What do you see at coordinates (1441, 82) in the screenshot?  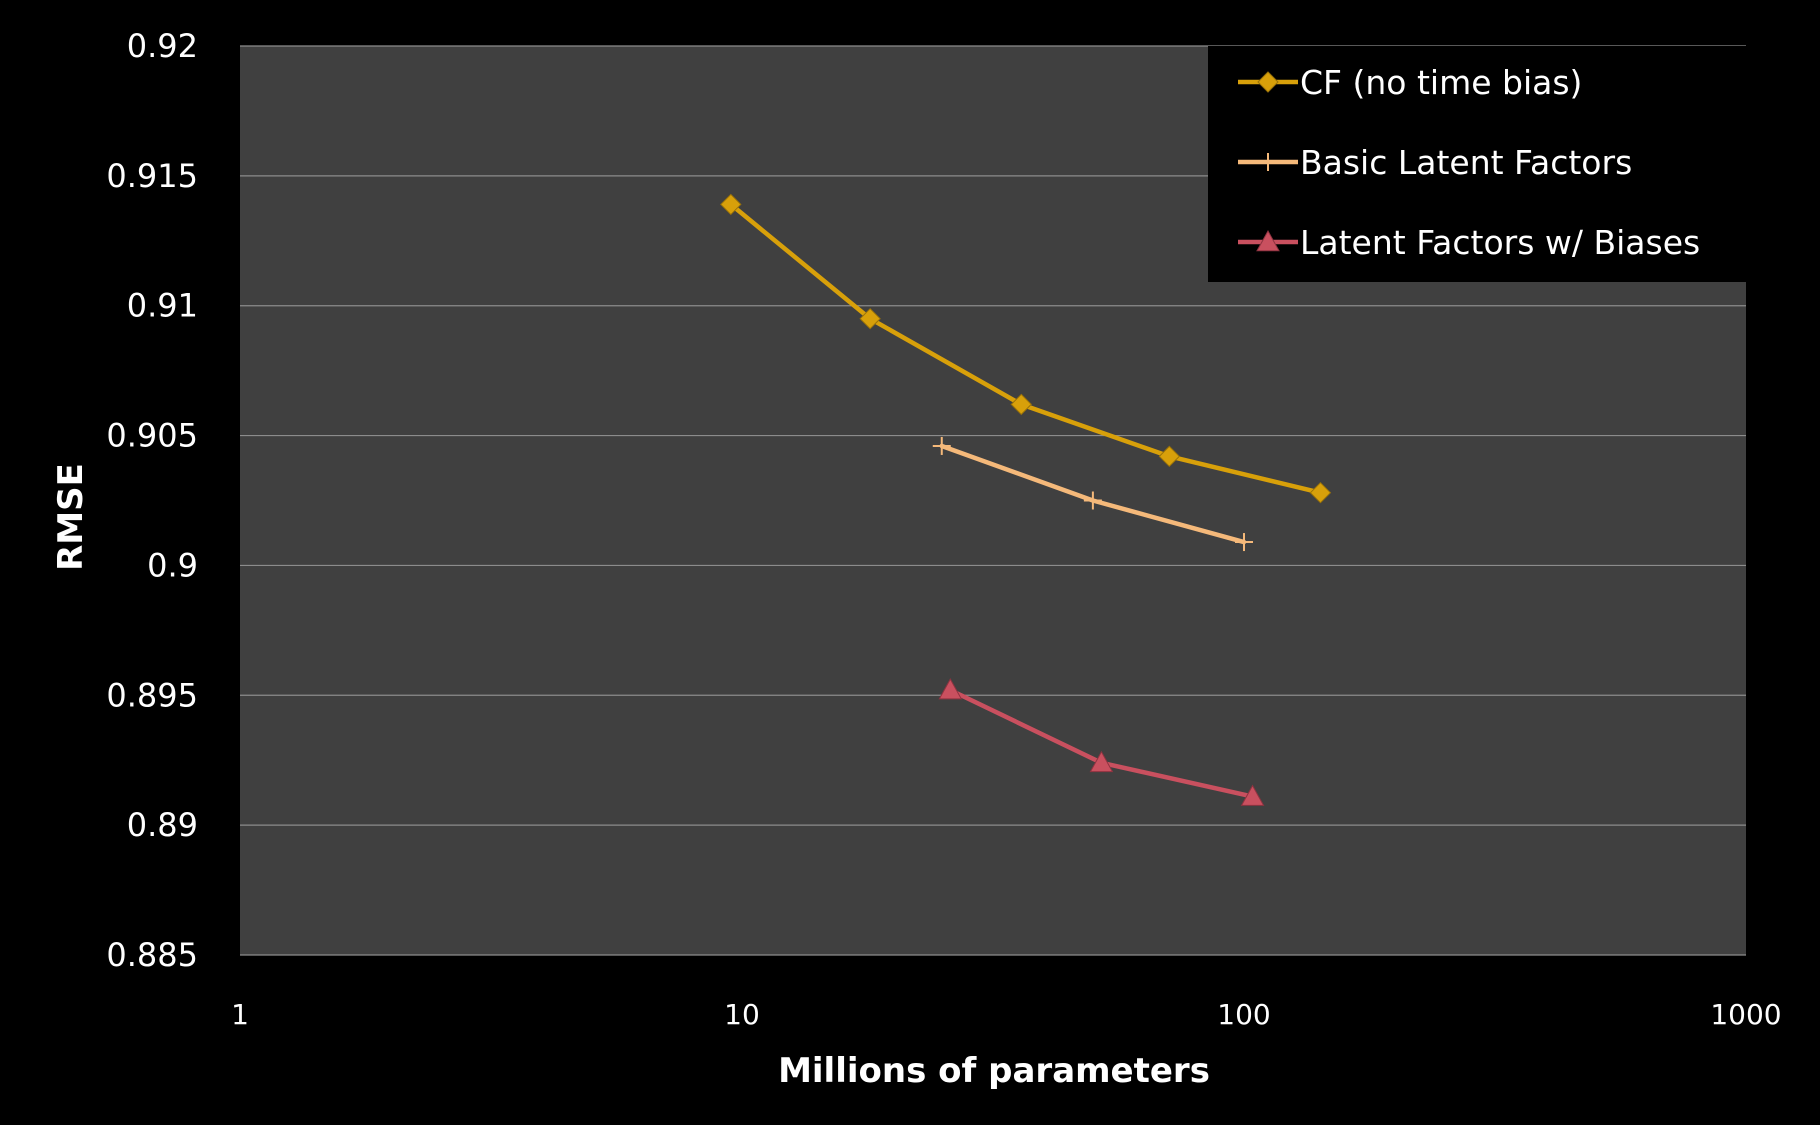 I see `legend-label: CF (no time bias)` at bounding box center [1441, 82].